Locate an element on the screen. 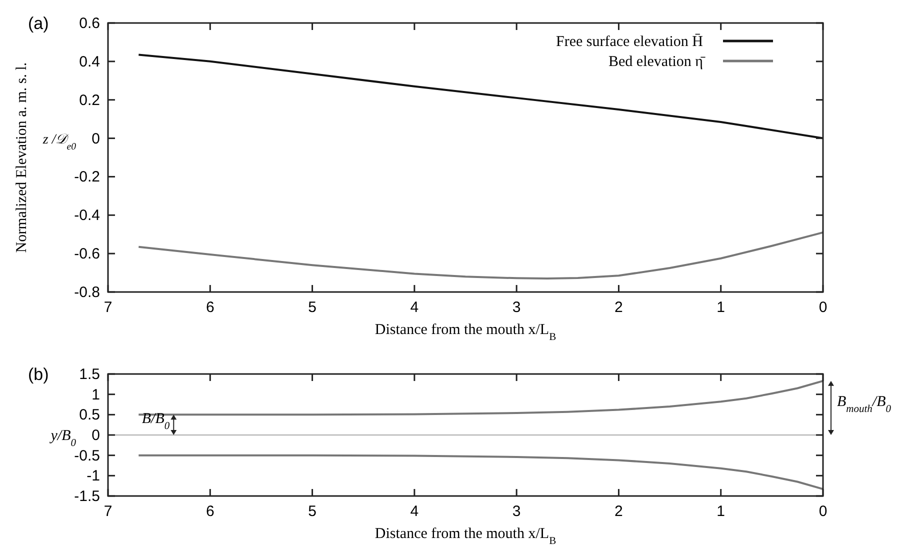  chart-title: (b) is located at coordinates (38, 374).